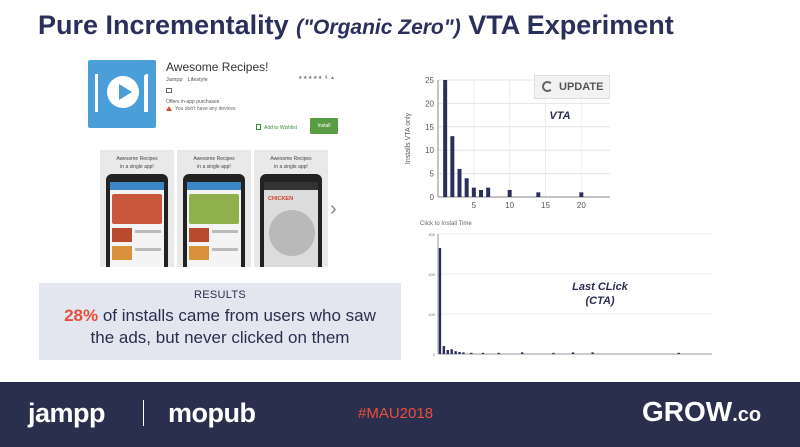 The width and height of the screenshot is (800, 447). I want to click on cta-label: Last CLick (CTA), so click(600, 294).